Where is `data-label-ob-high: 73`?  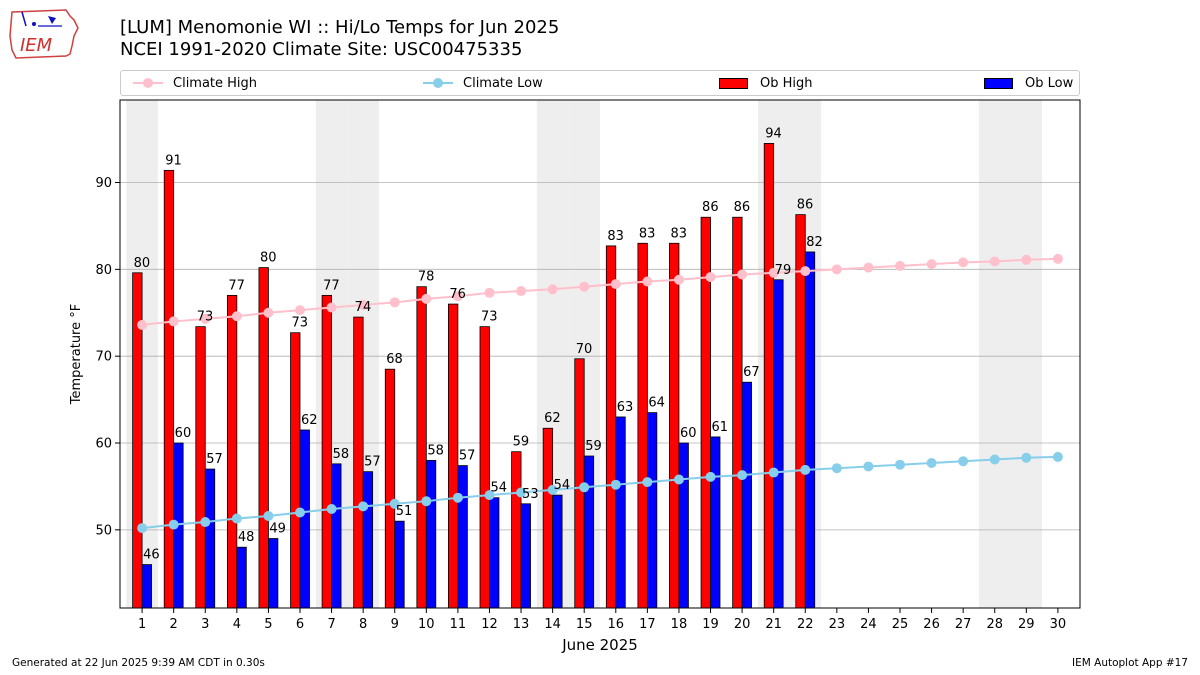 data-label-ob-high: 73 is located at coordinates (205, 317).